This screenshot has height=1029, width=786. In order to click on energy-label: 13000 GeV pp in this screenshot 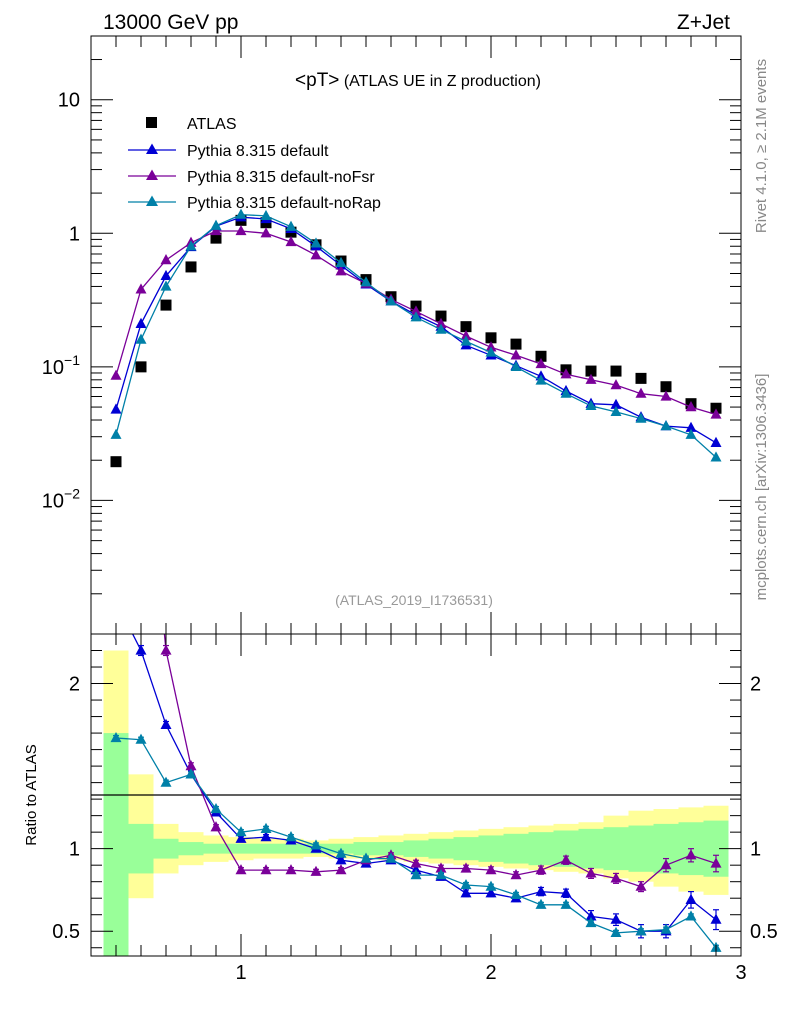, I will do `click(170, 22)`.